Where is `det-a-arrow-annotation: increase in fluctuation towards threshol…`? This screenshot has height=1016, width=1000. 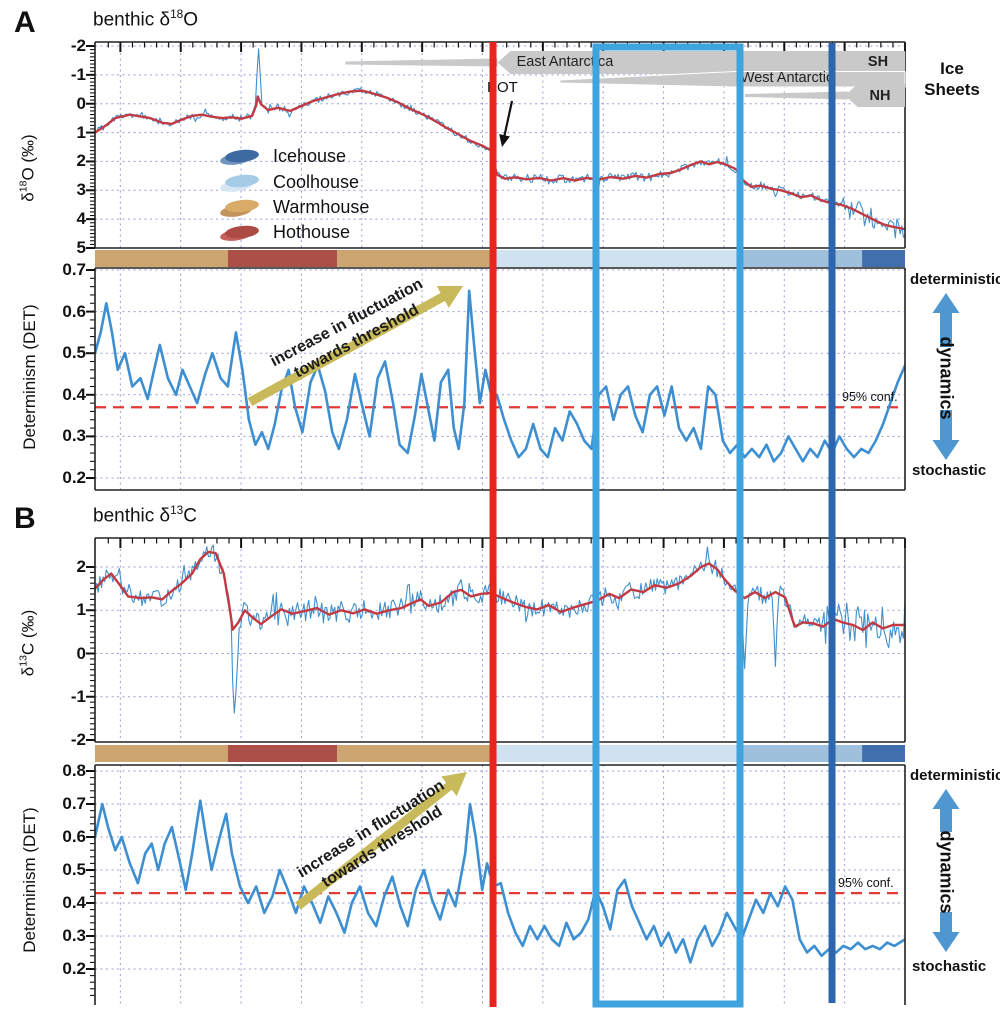 det-a-arrow-annotation: increase in fluctuation towards threshol… is located at coordinates (352, 333).